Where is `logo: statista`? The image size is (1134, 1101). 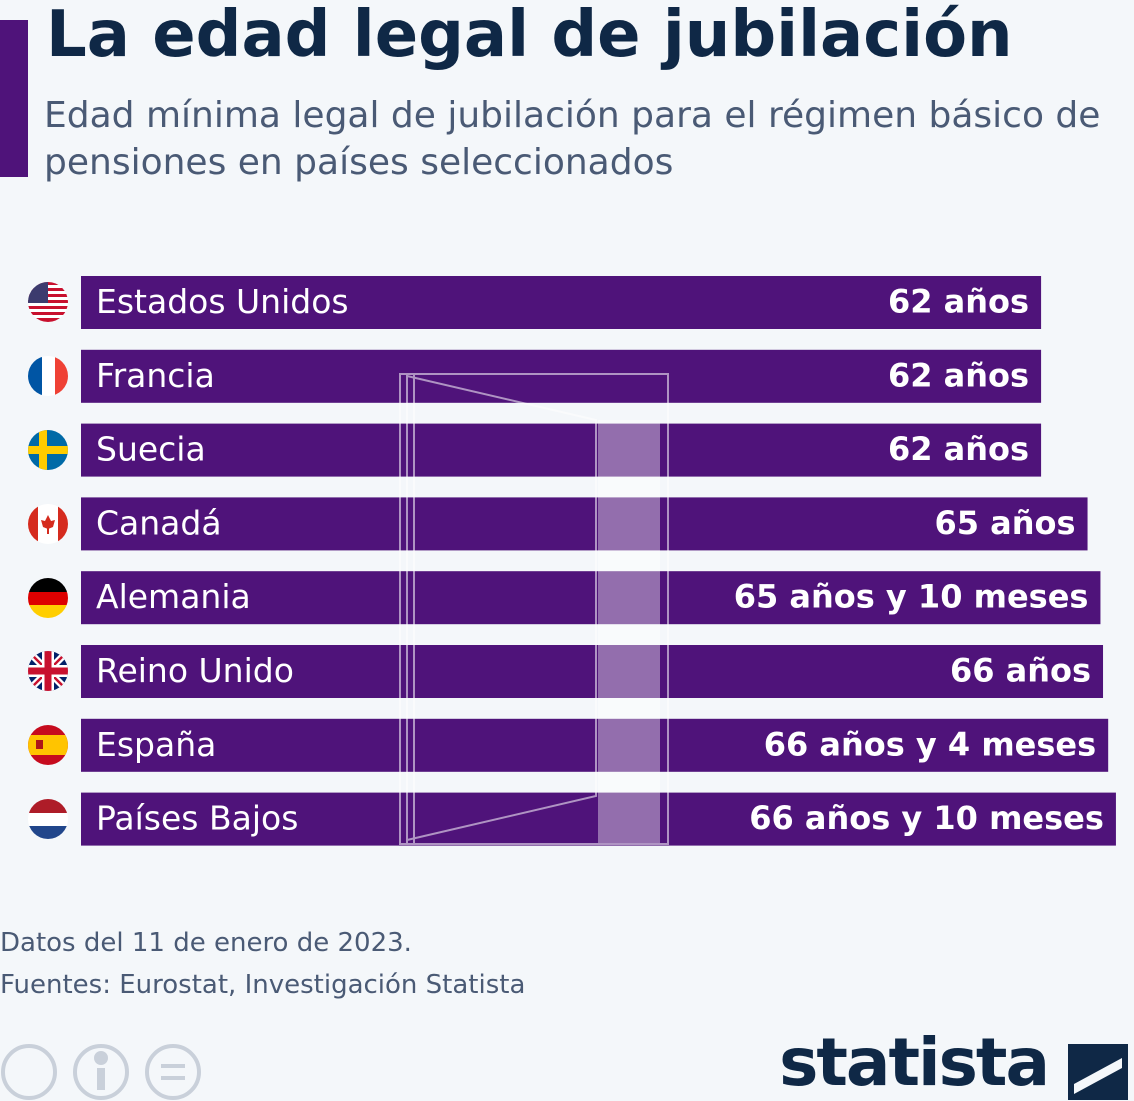 logo: statista is located at coordinates (914, 1062).